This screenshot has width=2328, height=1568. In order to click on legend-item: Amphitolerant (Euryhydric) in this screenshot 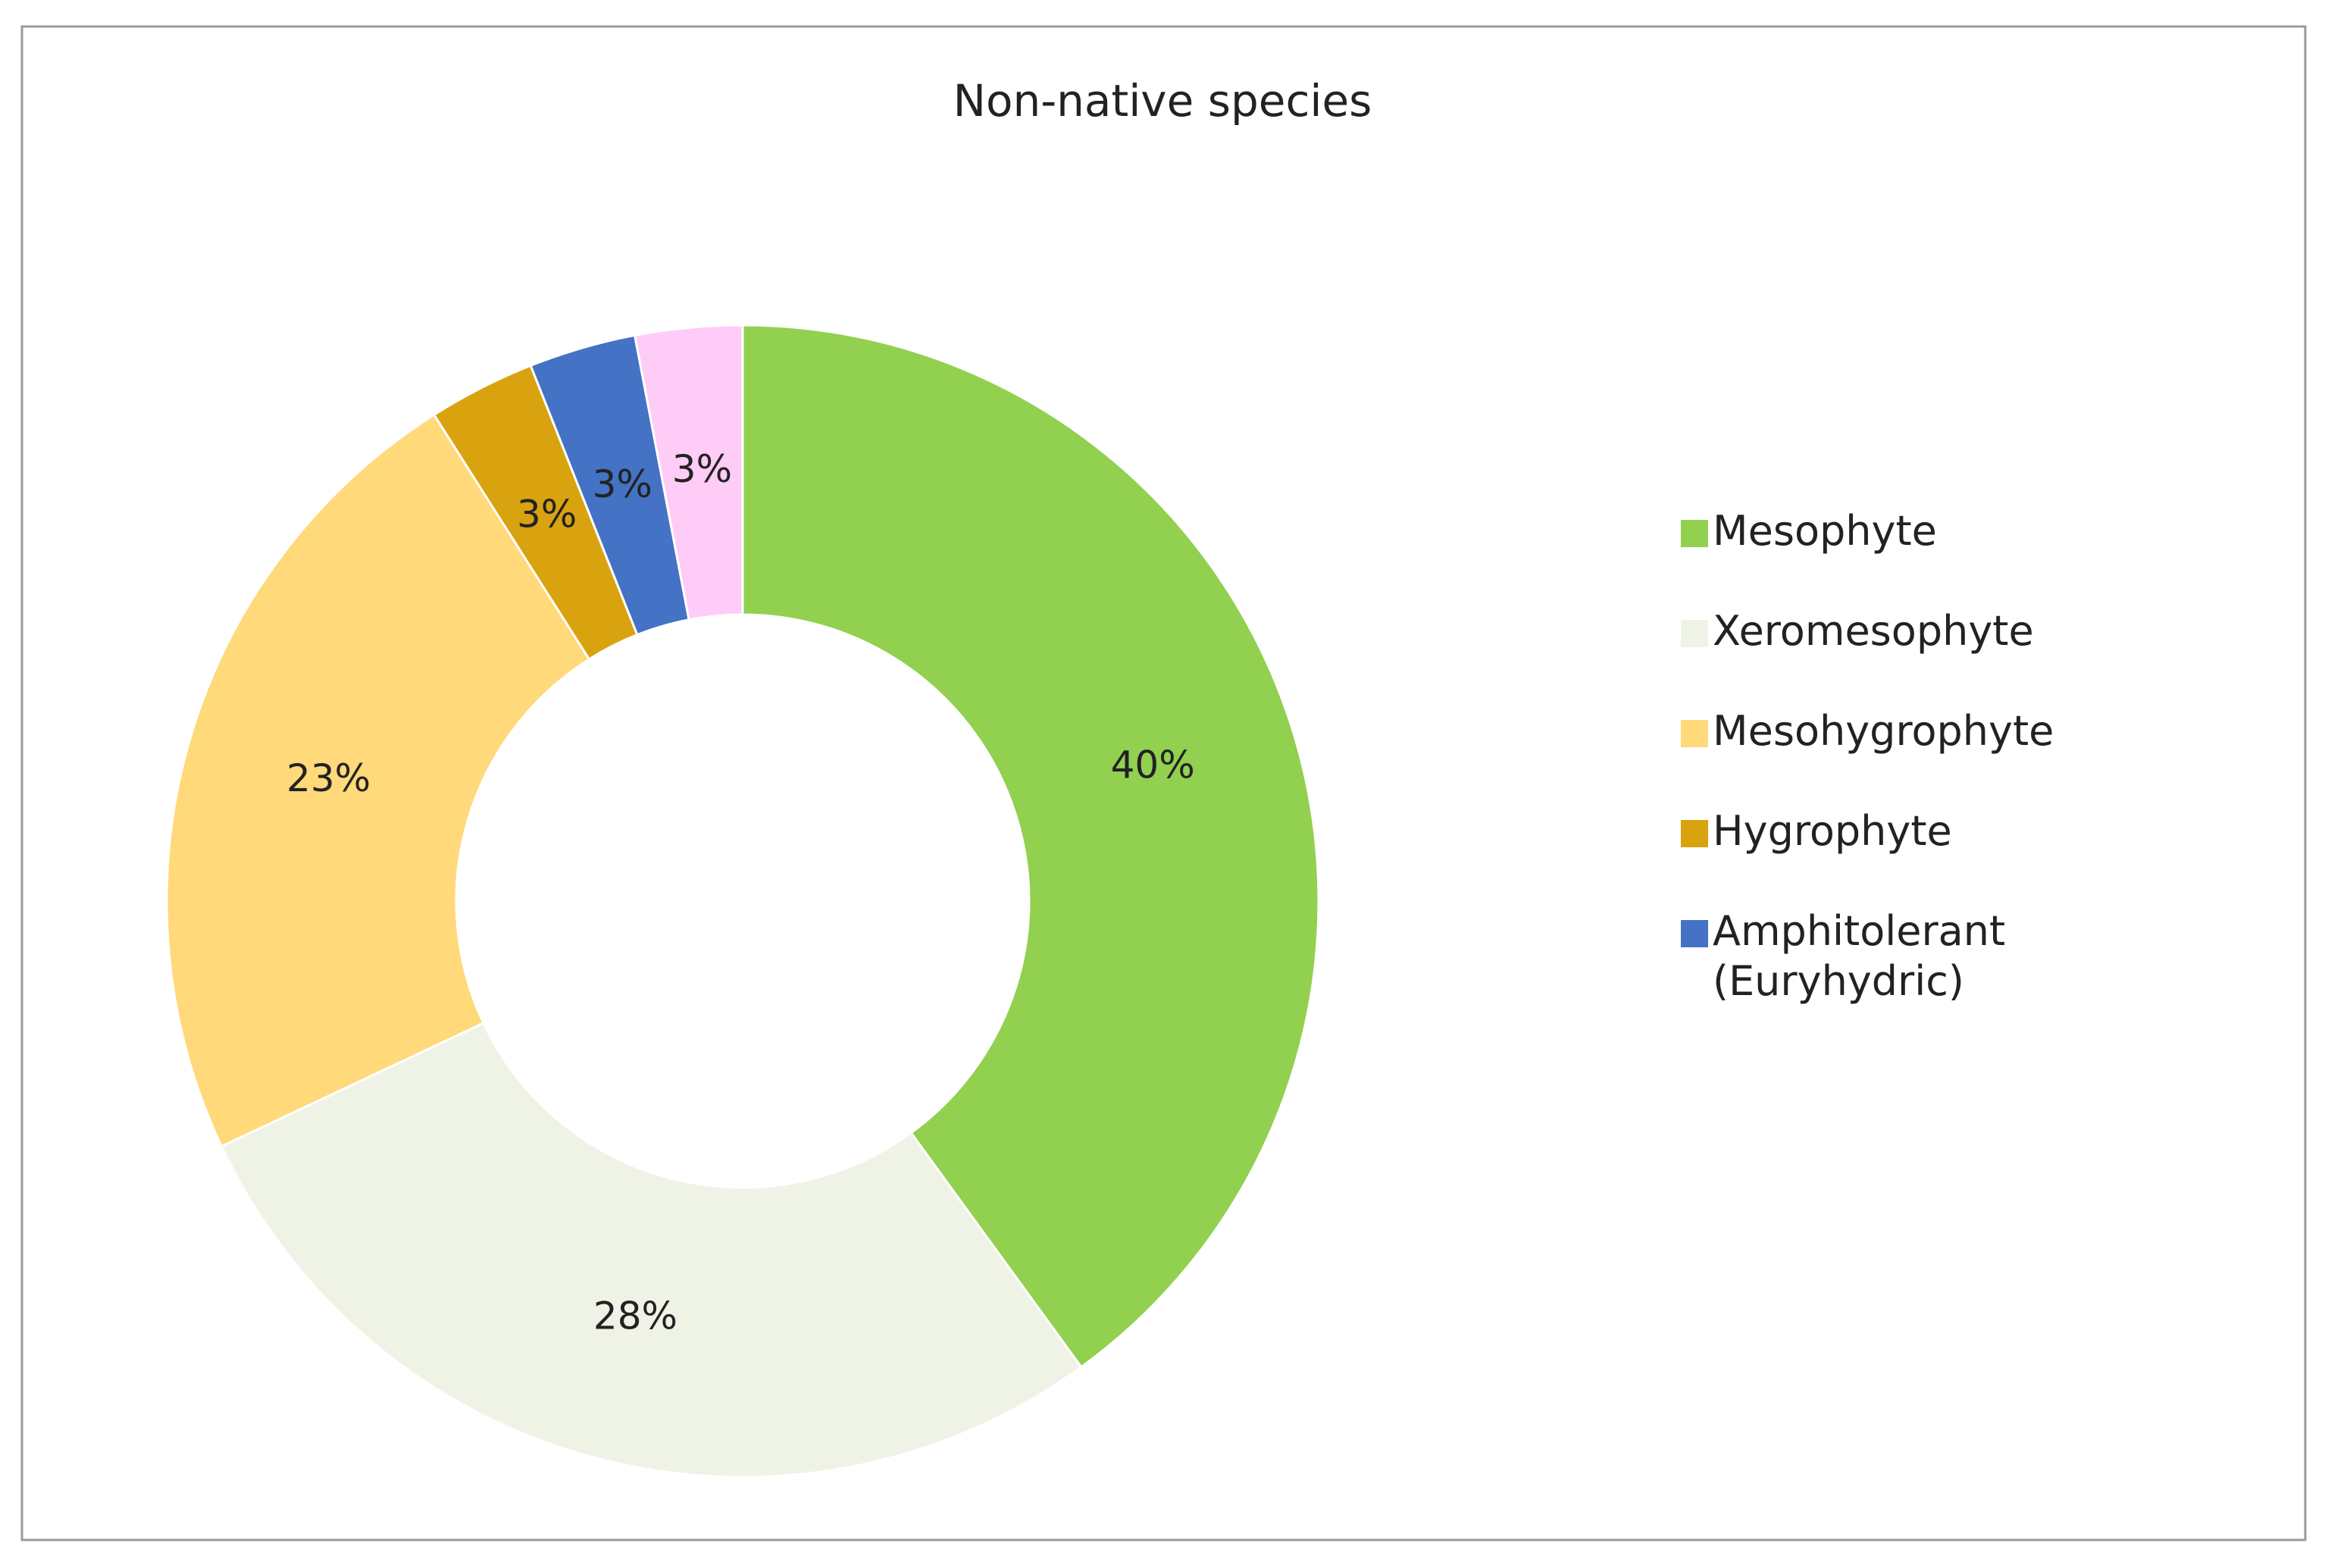, I will do `click(1893, 956)`.